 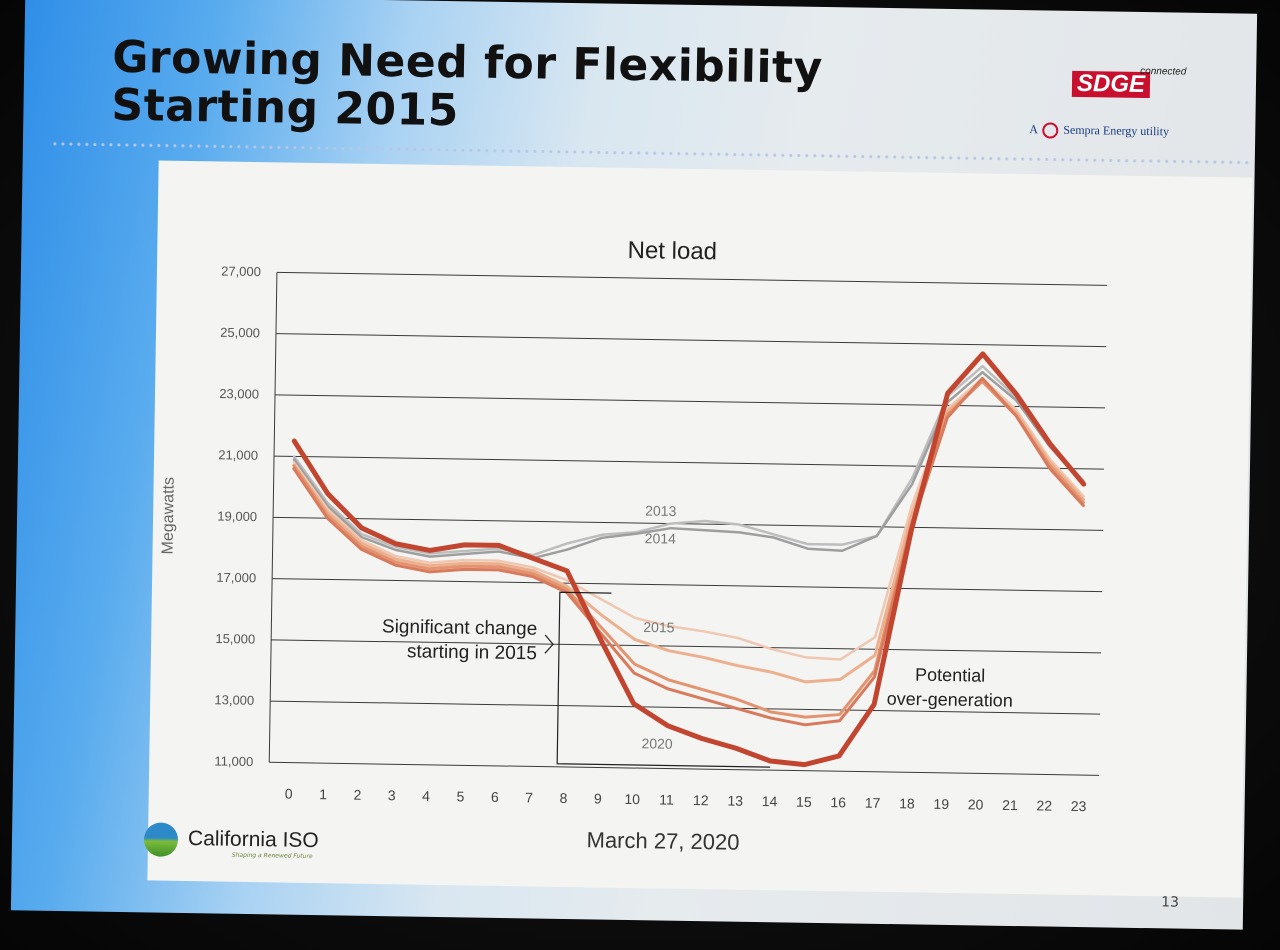 I want to click on x-tick-label: 0, so click(x=289, y=794).